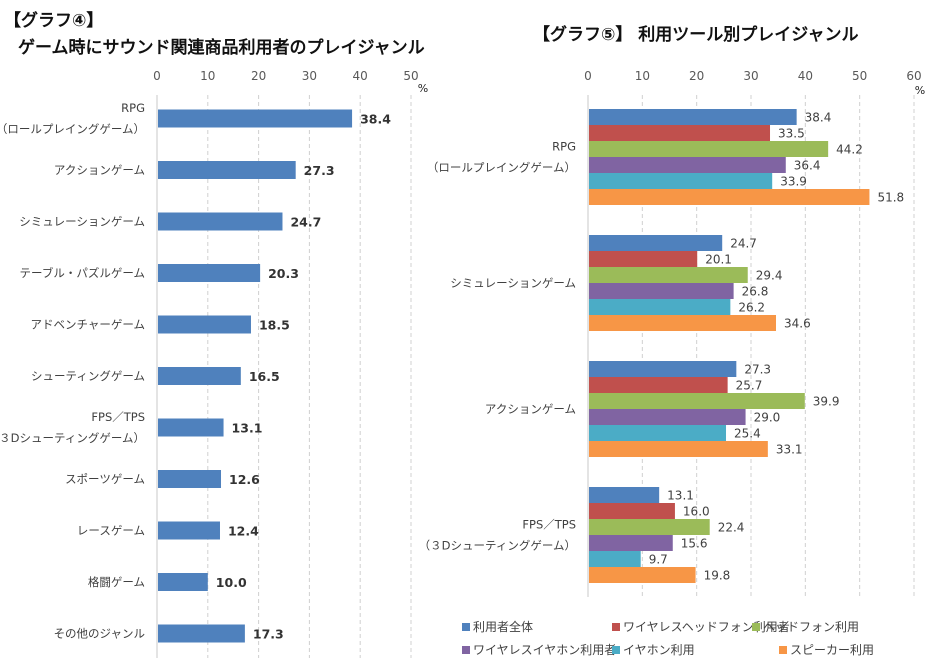 Image resolution: width=937 pixels, height=670 pixels. I want to click on legend-item: ヘッドフォン利用, so click(805, 626).